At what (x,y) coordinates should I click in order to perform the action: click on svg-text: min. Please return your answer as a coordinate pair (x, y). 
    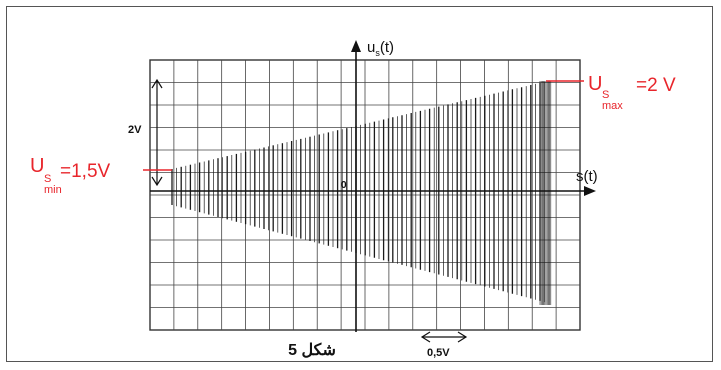
    Looking at the image, I should click on (53, 190).